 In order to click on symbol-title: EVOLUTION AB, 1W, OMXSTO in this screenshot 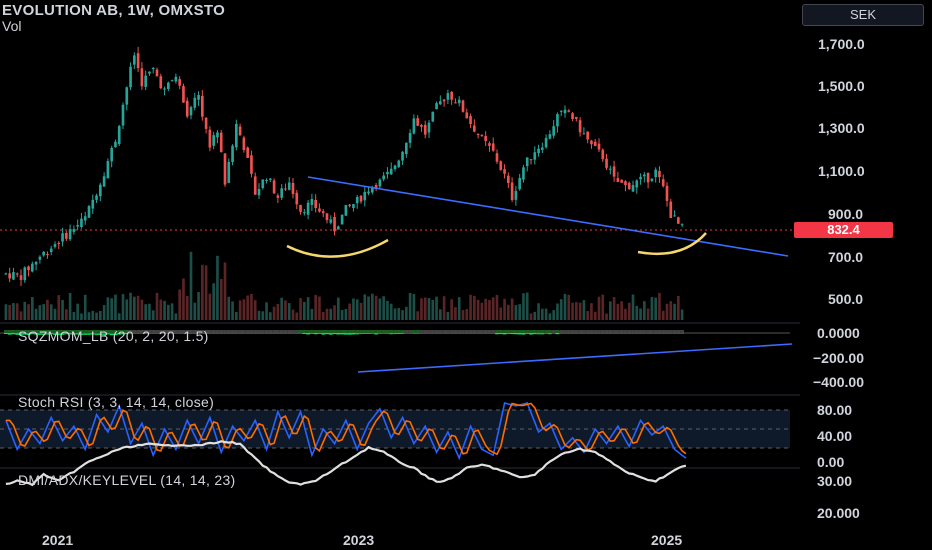, I will do `click(114, 10)`.